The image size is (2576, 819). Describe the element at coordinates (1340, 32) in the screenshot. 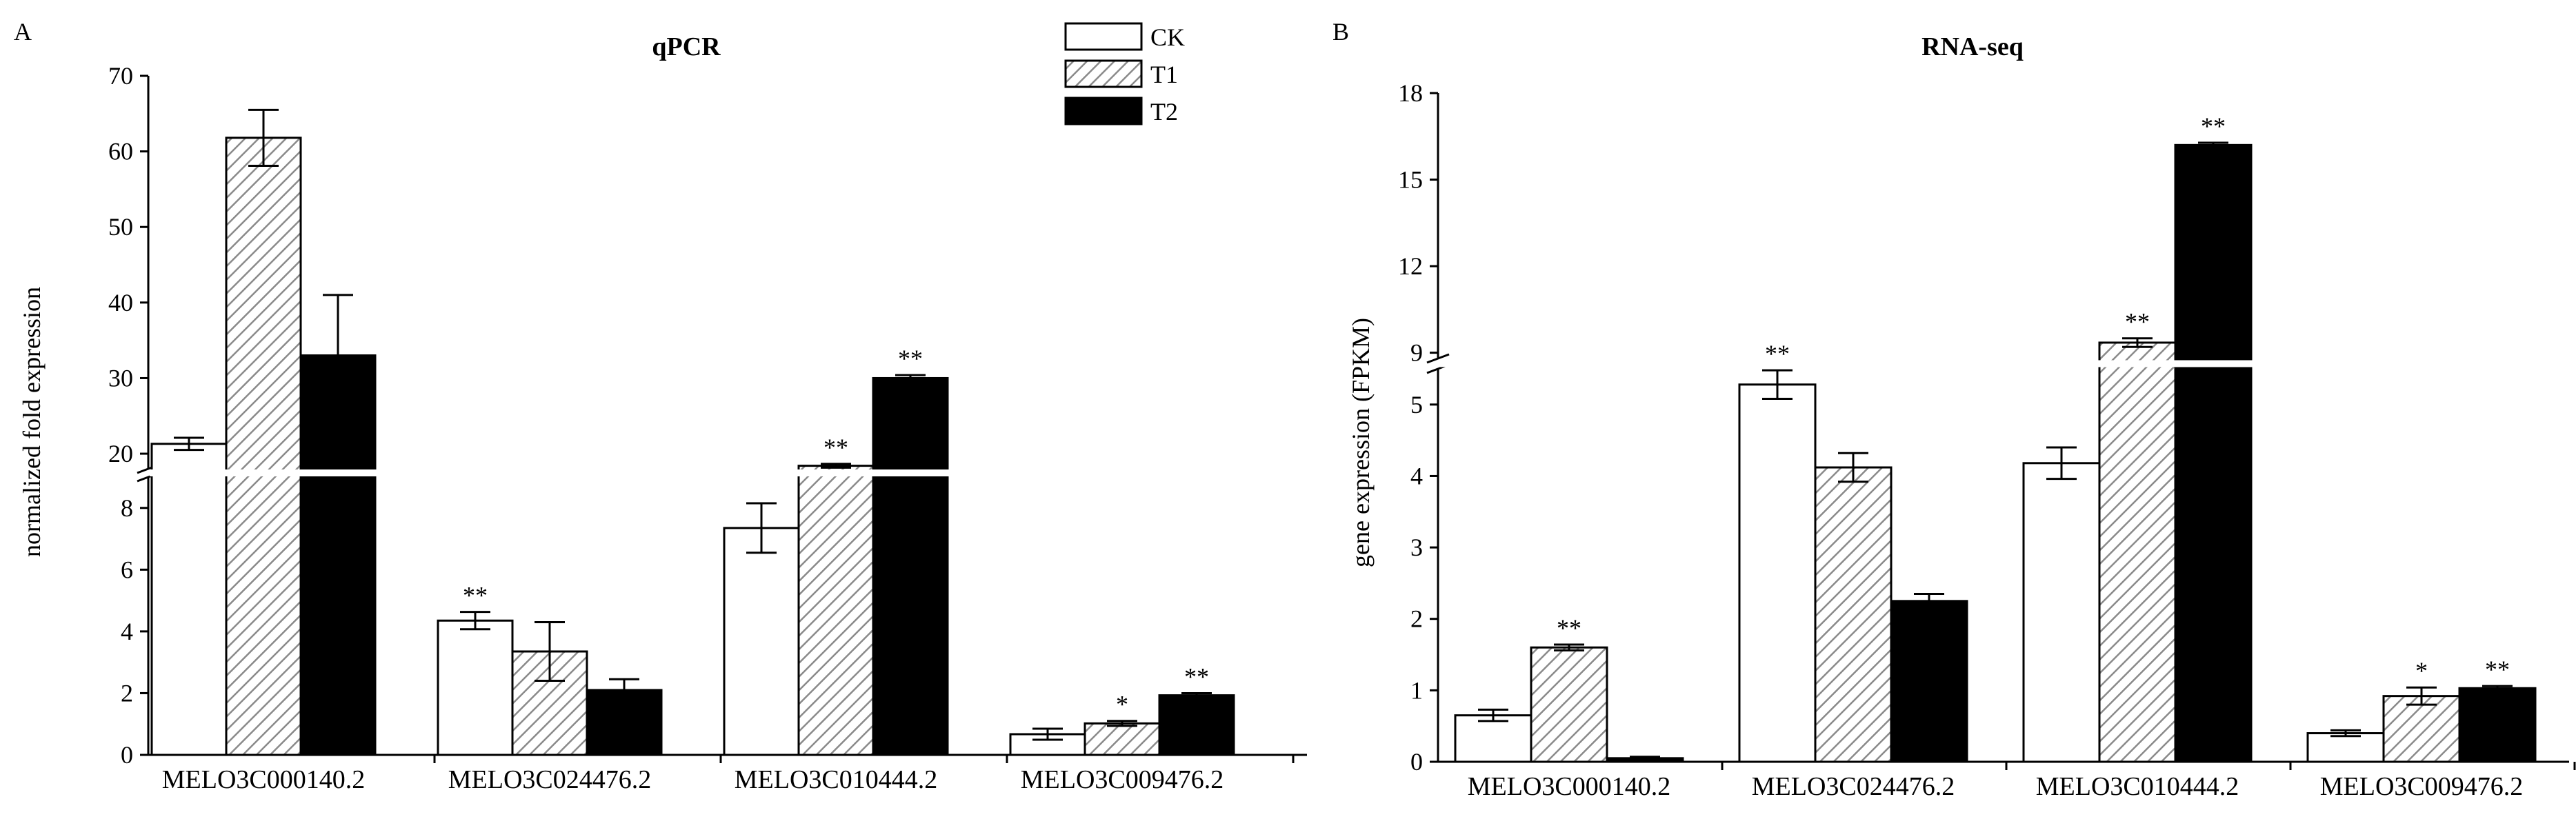

I see `panel-b-label: B` at that location.